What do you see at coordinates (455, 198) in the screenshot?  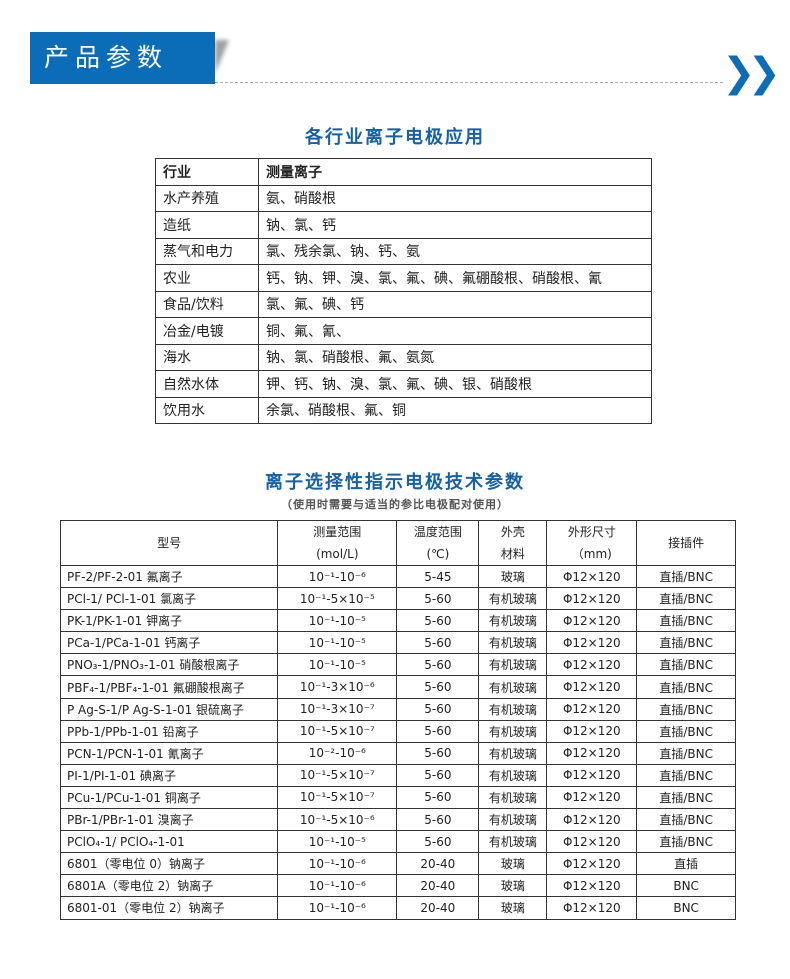 I see `ions-cell: 氨、硝酸根` at bounding box center [455, 198].